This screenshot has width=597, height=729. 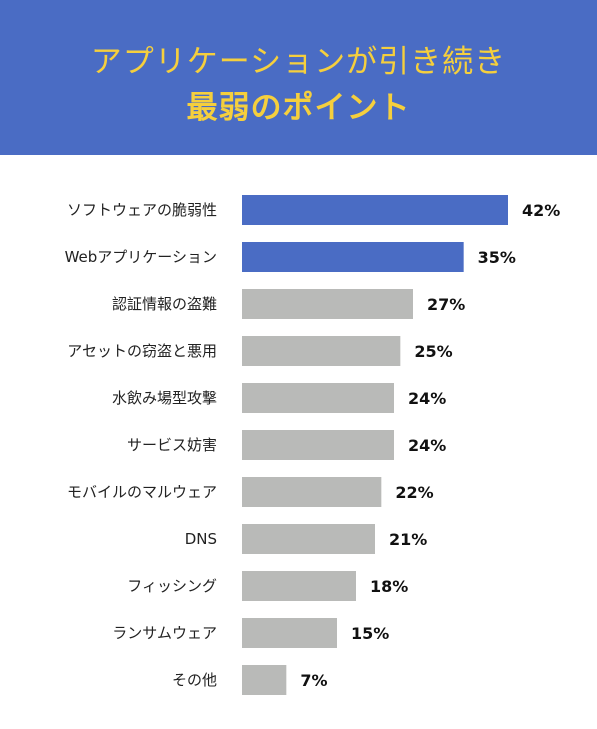 What do you see at coordinates (313, 680) in the screenshot?
I see `value-label: 7%` at bounding box center [313, 680].